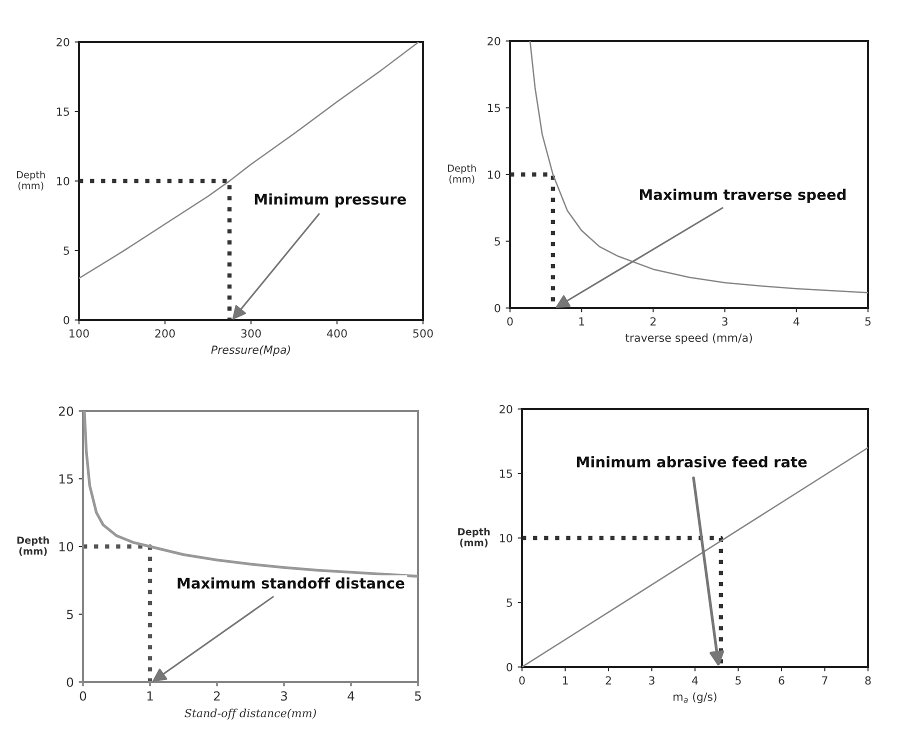 The image size is (916, 742). Describe the element at coordinates (825, 680) in the screenshot. I see `x-tick-label: 7` at that location.